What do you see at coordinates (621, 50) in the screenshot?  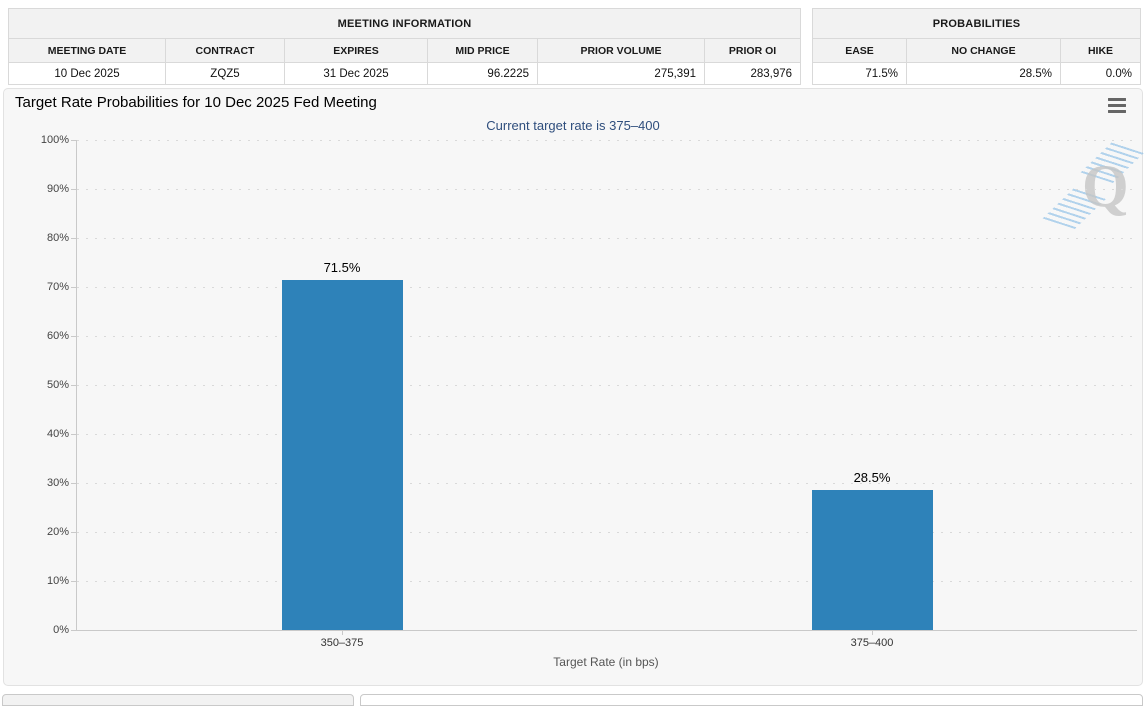 I see `col-header-prior-volume: PRIOR VOLUME` at bounding box center [621, 50].